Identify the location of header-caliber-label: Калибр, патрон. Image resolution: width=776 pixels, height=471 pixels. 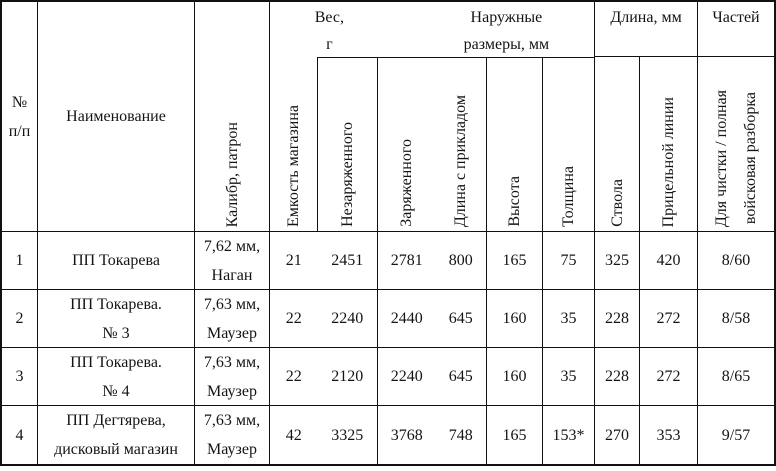
(232, 174).